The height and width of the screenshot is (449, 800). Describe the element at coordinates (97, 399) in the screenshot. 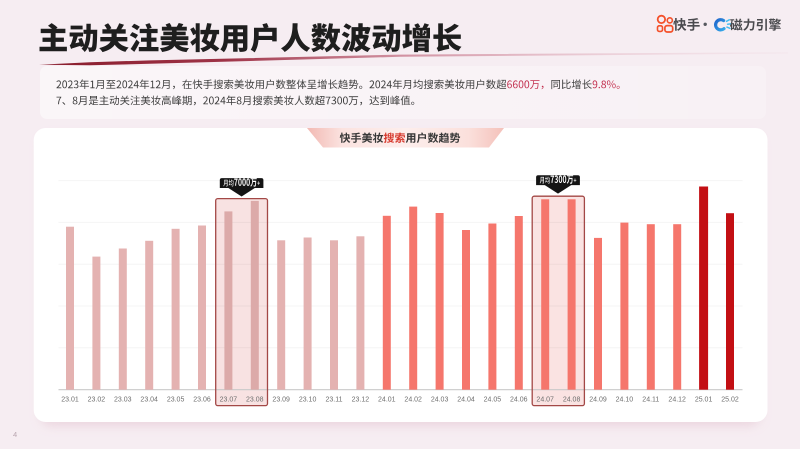

I see `svg-text: 23.02` at that location.